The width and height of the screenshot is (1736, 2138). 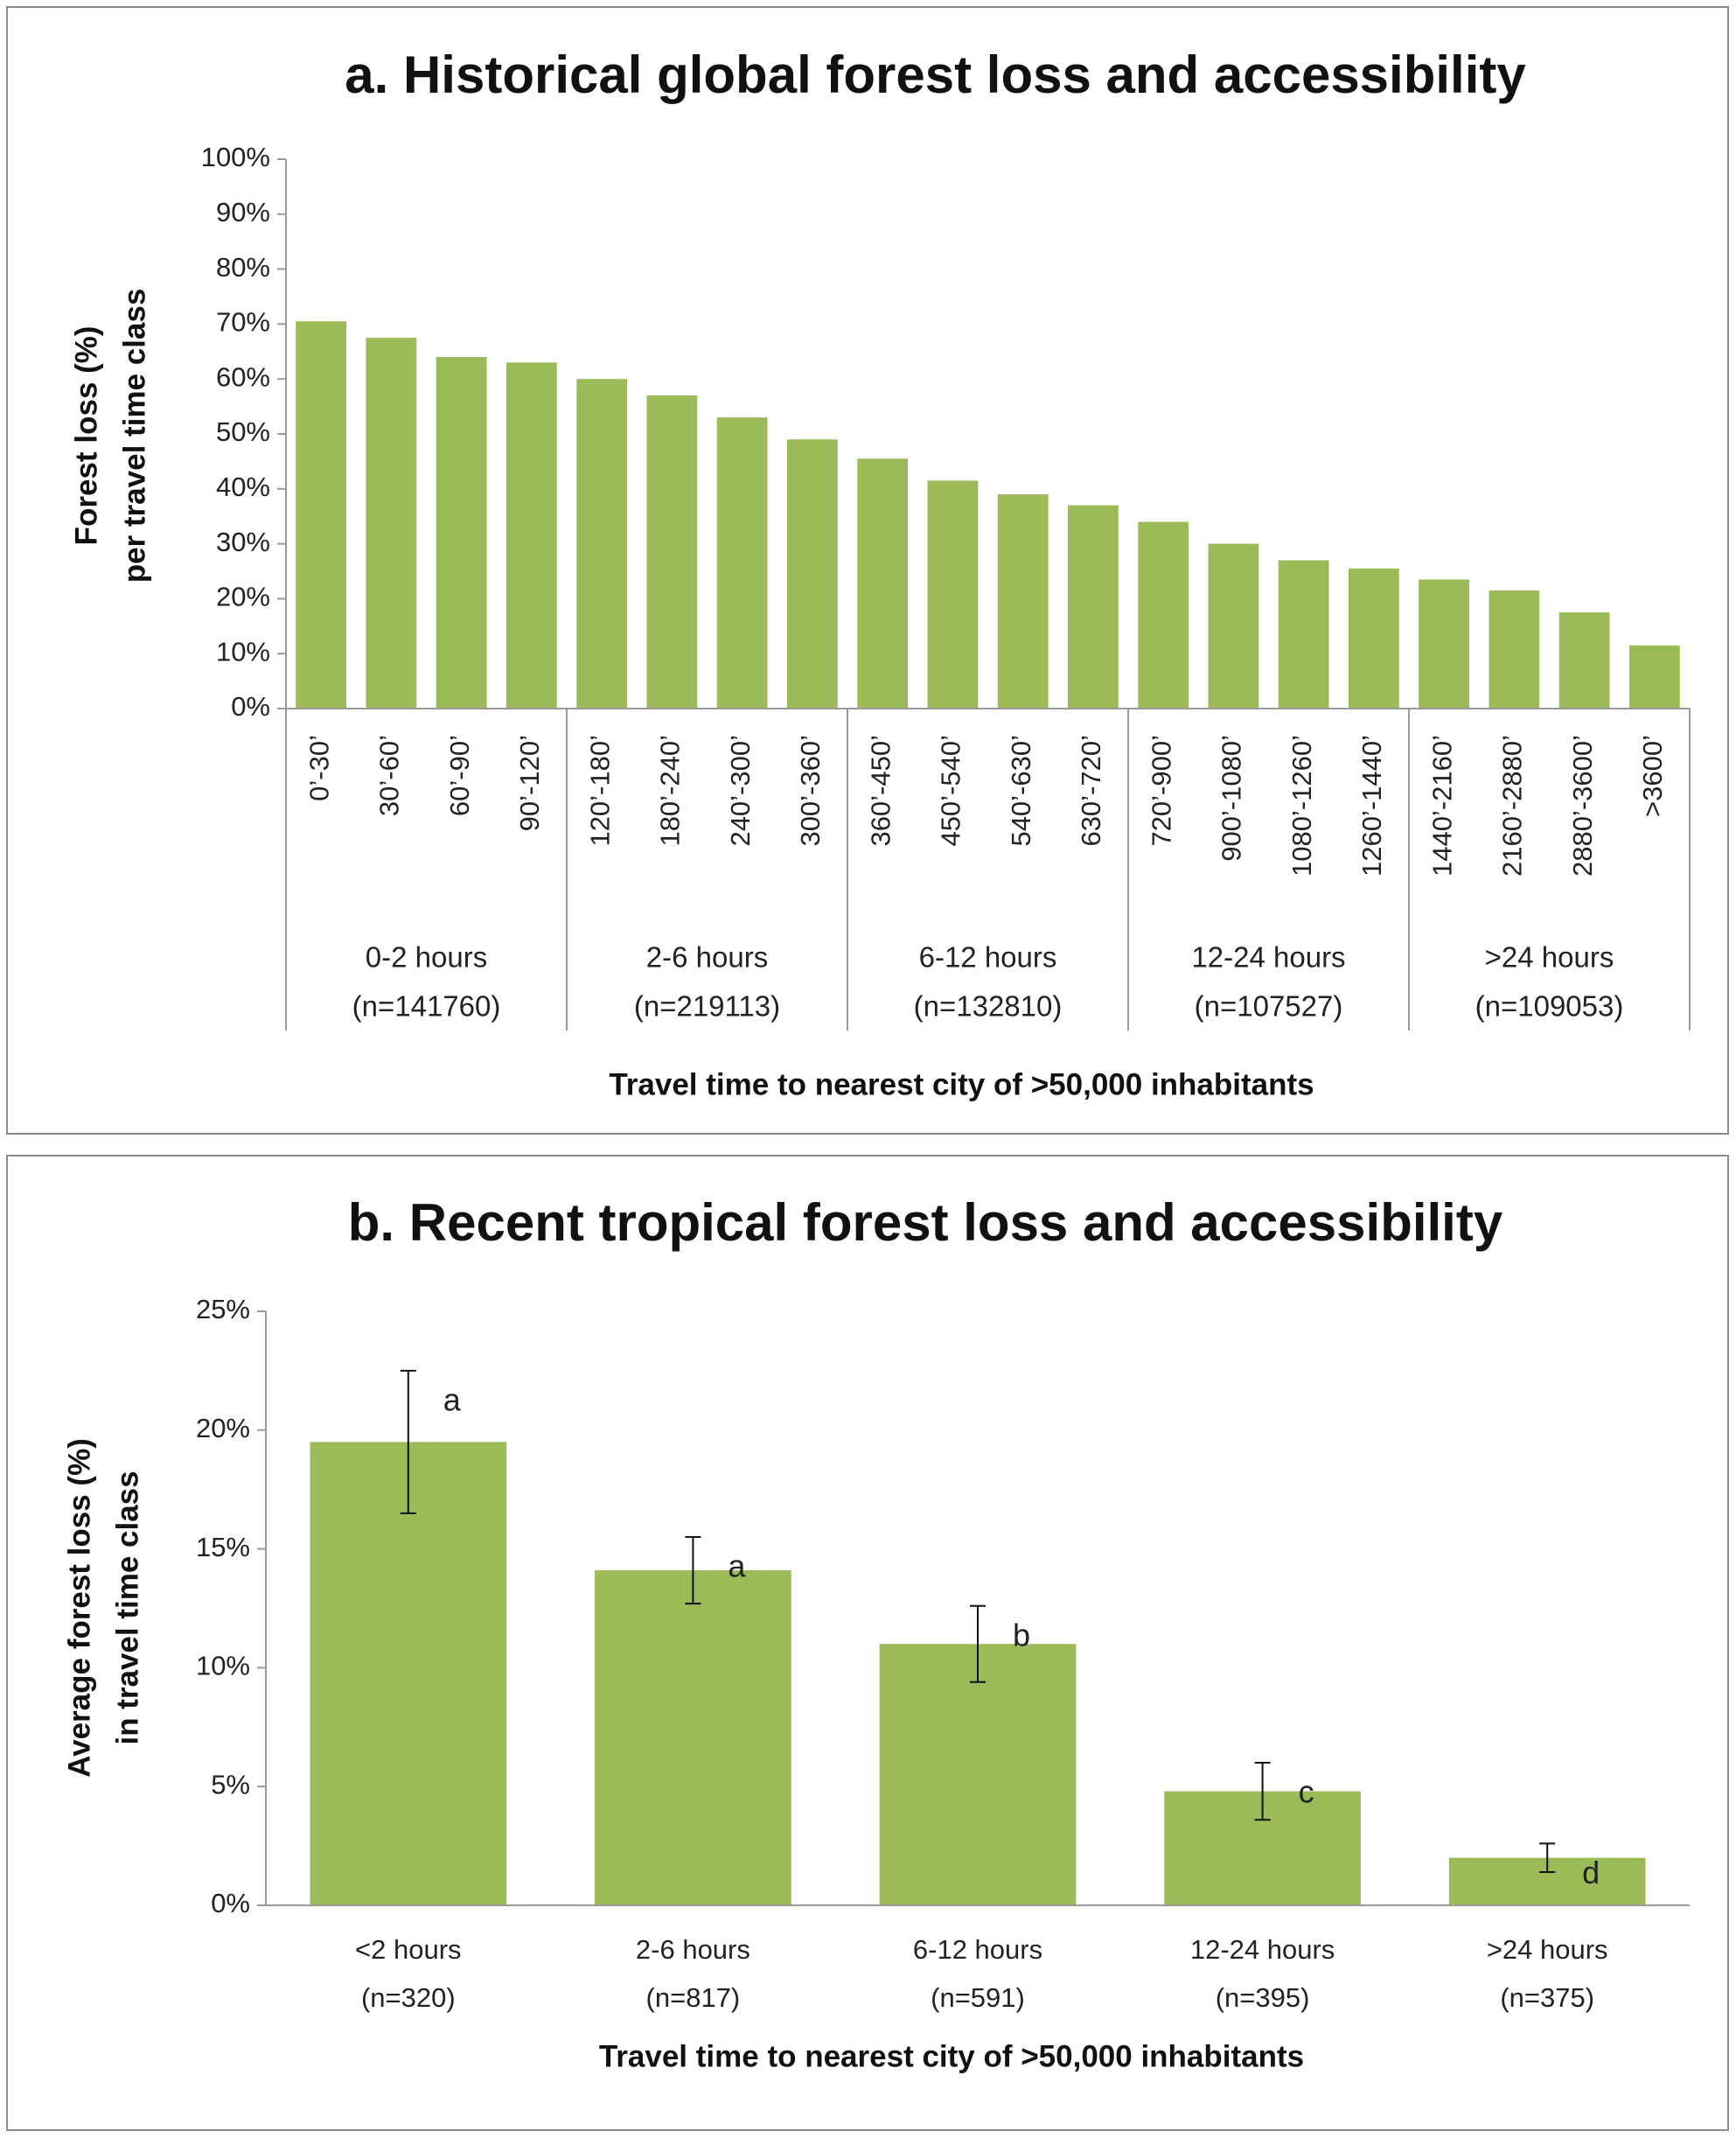 What do you see at coordinates (459, 775) in the screenshot?
I see `x-tick-label: 60’-90’` at bounding box center [459, 775].